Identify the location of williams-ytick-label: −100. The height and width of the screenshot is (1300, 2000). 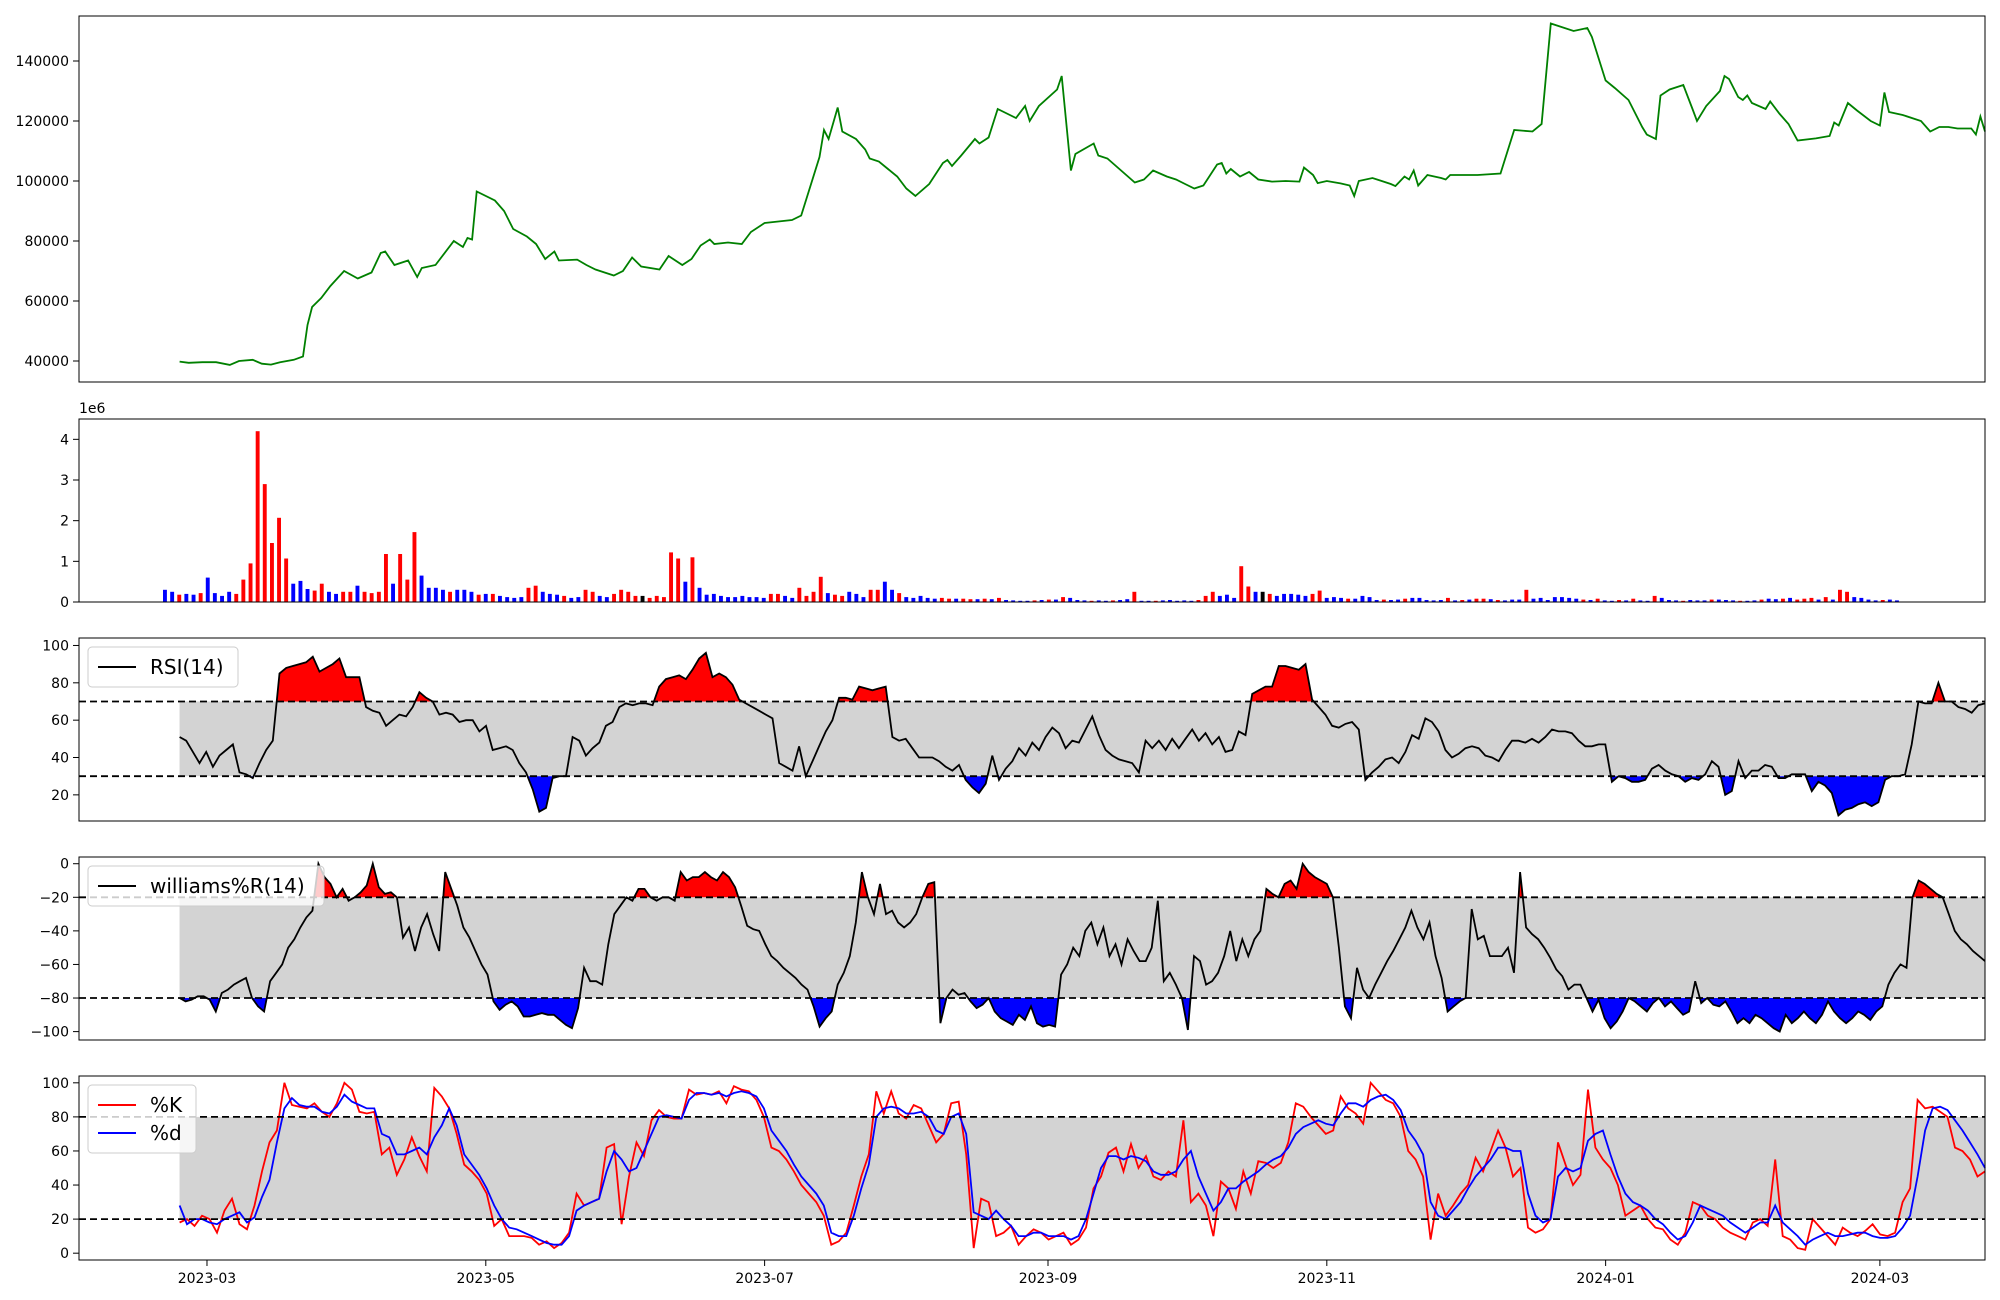
(50, 1033).